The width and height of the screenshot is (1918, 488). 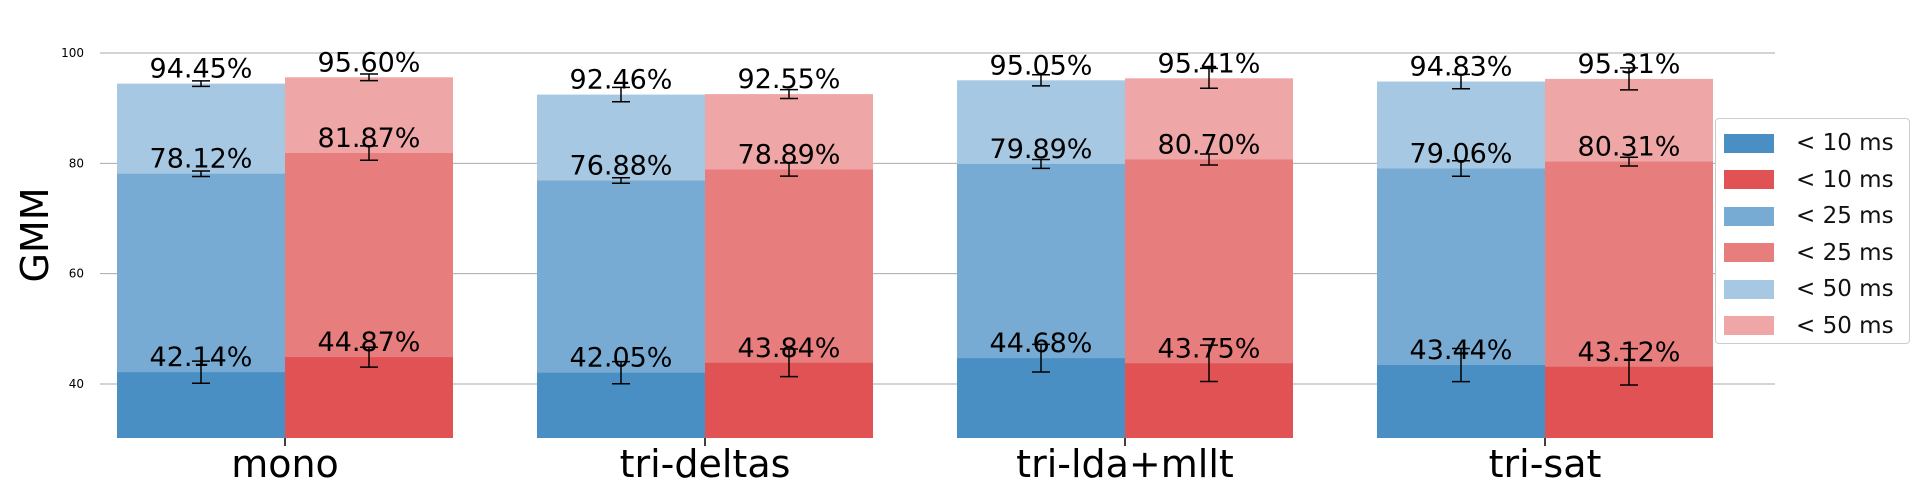 What do you see at coordinates (1629, 64) in the screenshot?
I see `data-label: 95.31%` at bounding box center [1629, 64].